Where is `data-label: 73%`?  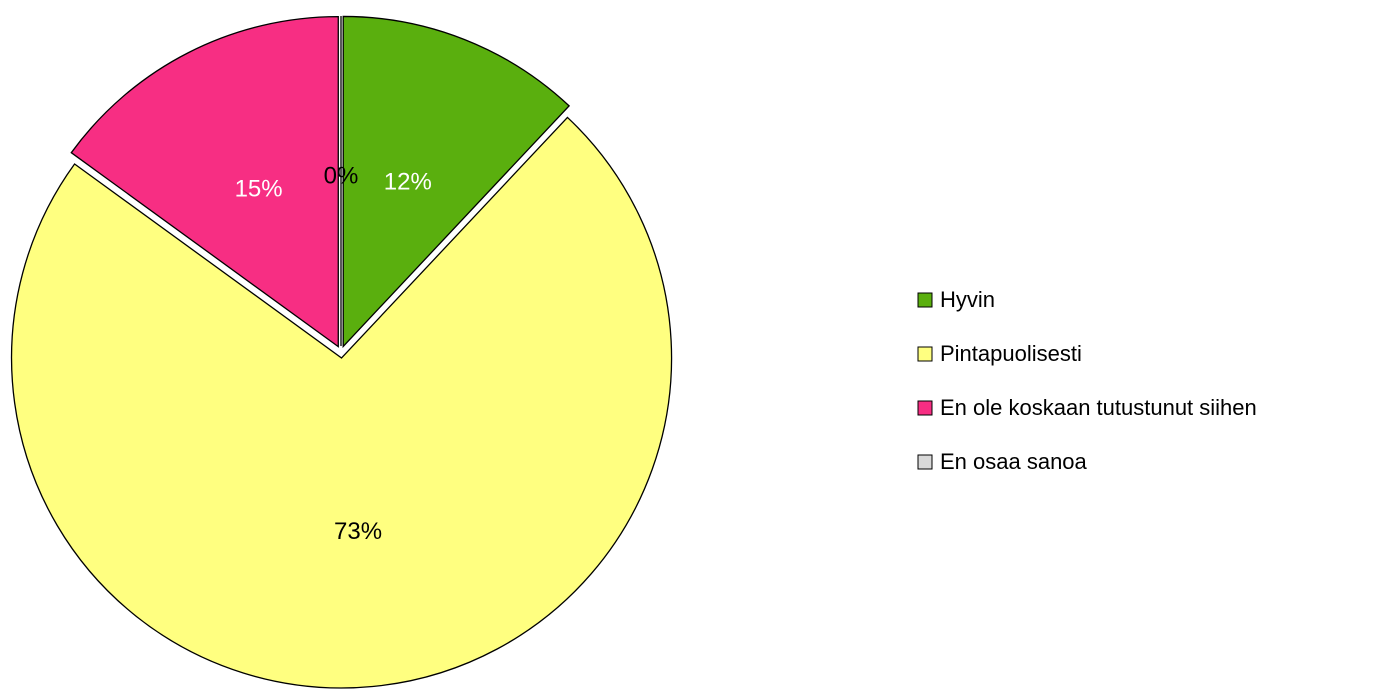 data-label: 73% is located at coordinates (358, 531).